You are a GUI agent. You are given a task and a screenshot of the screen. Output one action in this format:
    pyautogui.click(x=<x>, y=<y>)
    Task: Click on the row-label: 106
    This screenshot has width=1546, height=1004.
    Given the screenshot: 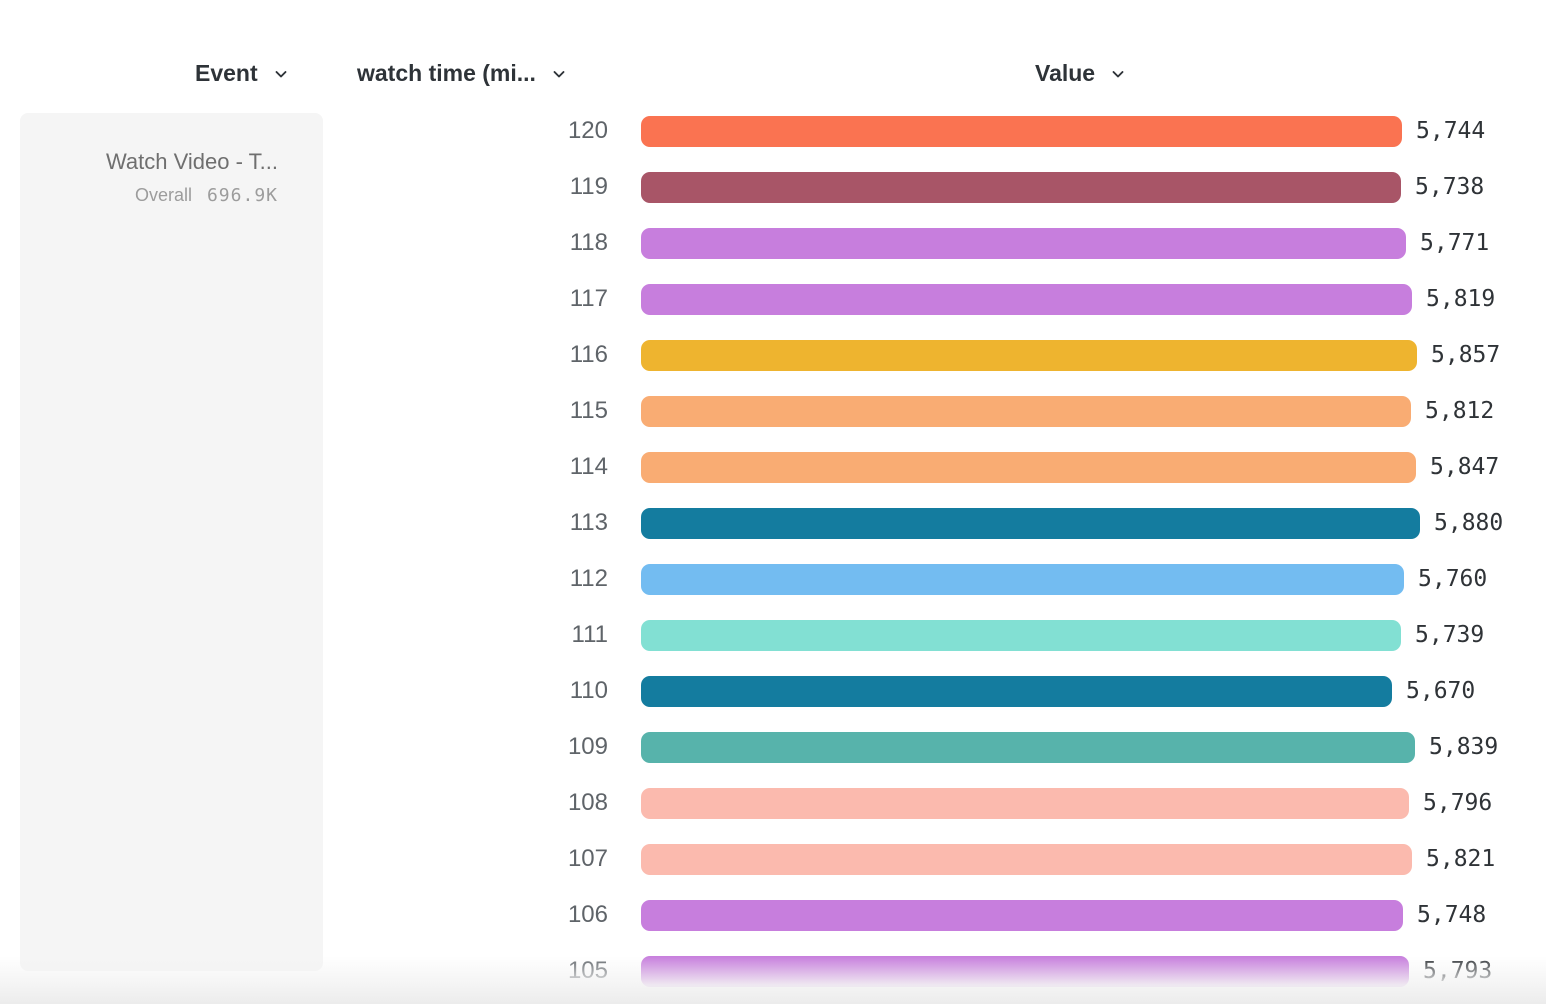 What is the action you would take?
    pyautogui.click(x=587, y=914)
    